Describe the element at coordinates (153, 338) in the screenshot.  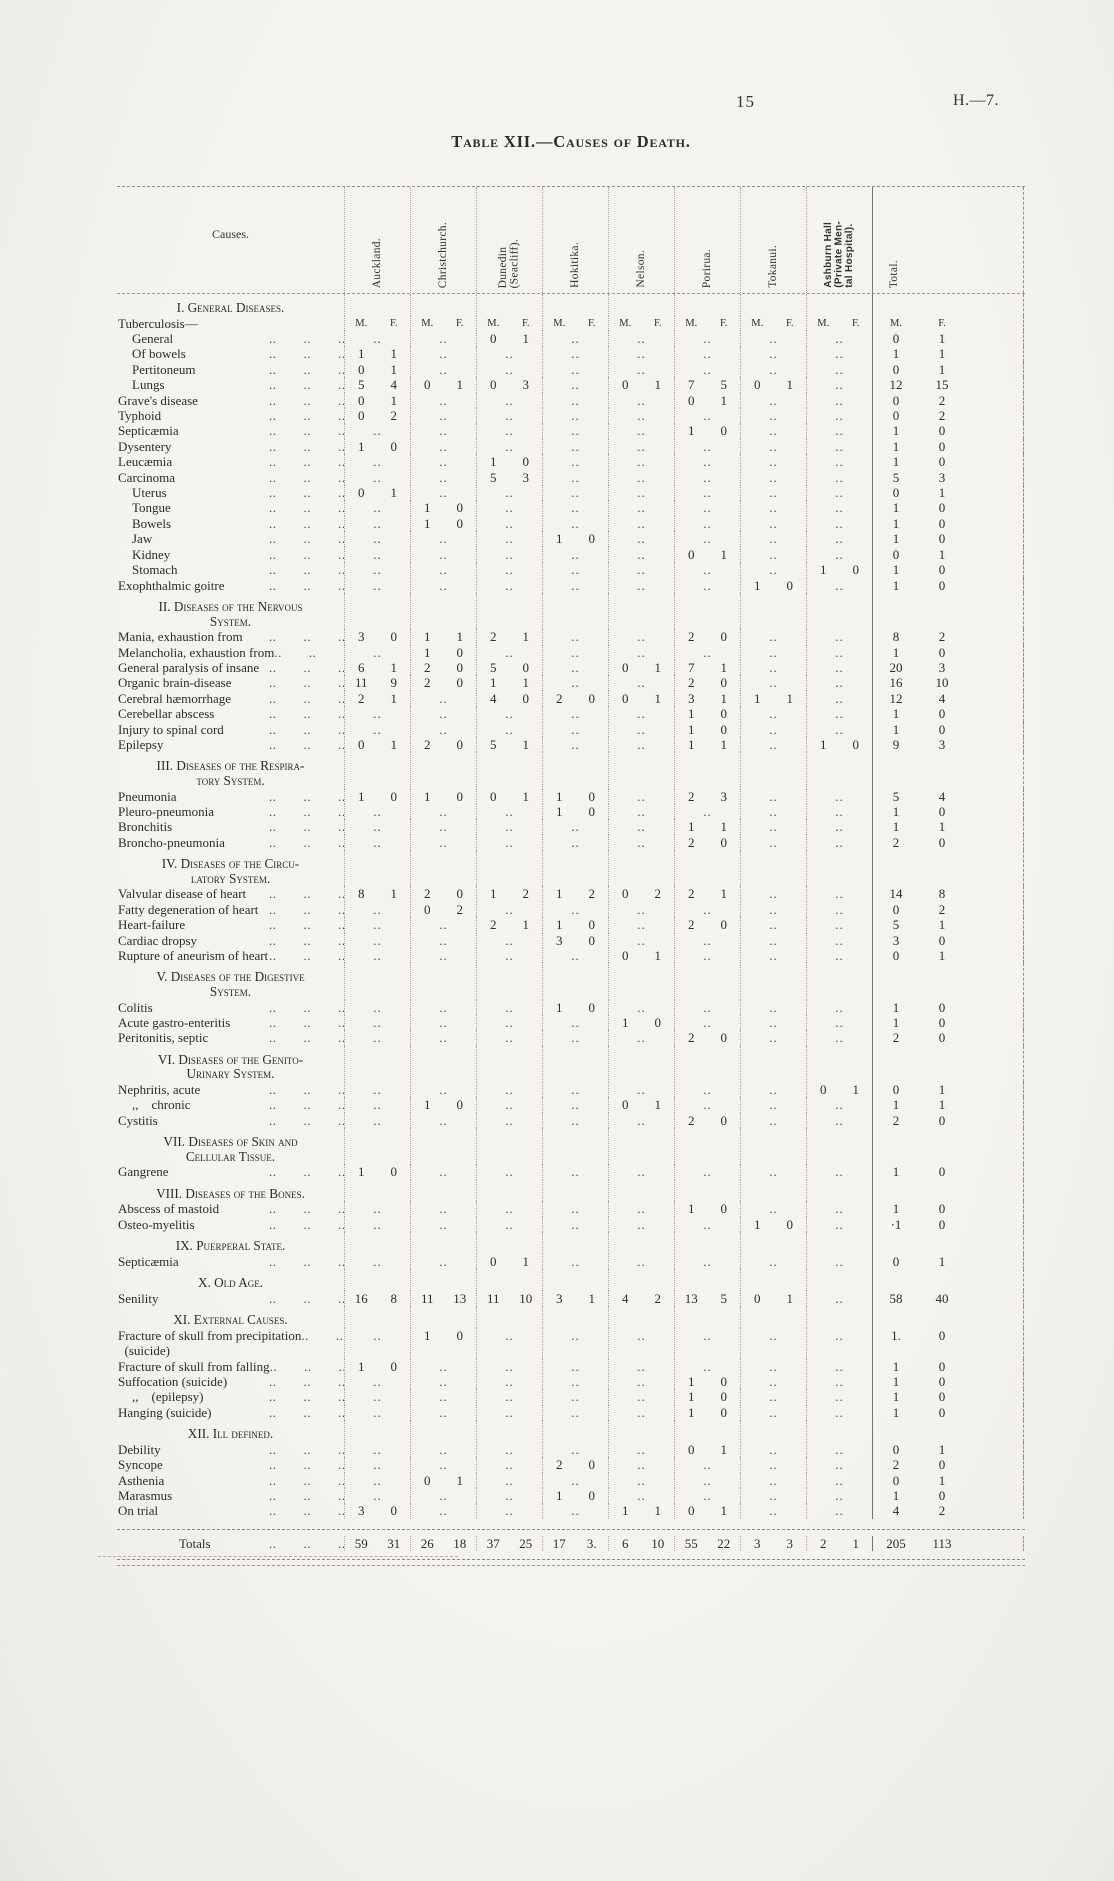
I see `cause-text: General` at that location.